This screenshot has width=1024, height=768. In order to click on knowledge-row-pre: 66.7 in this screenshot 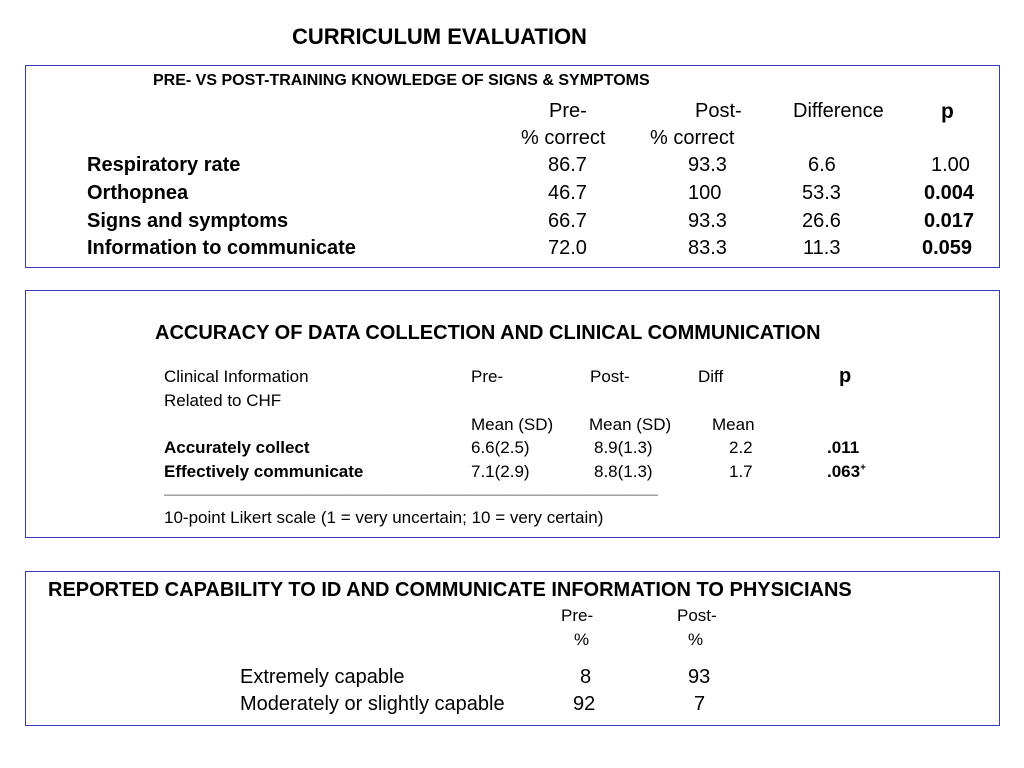, I will do `click(567, 221)`.